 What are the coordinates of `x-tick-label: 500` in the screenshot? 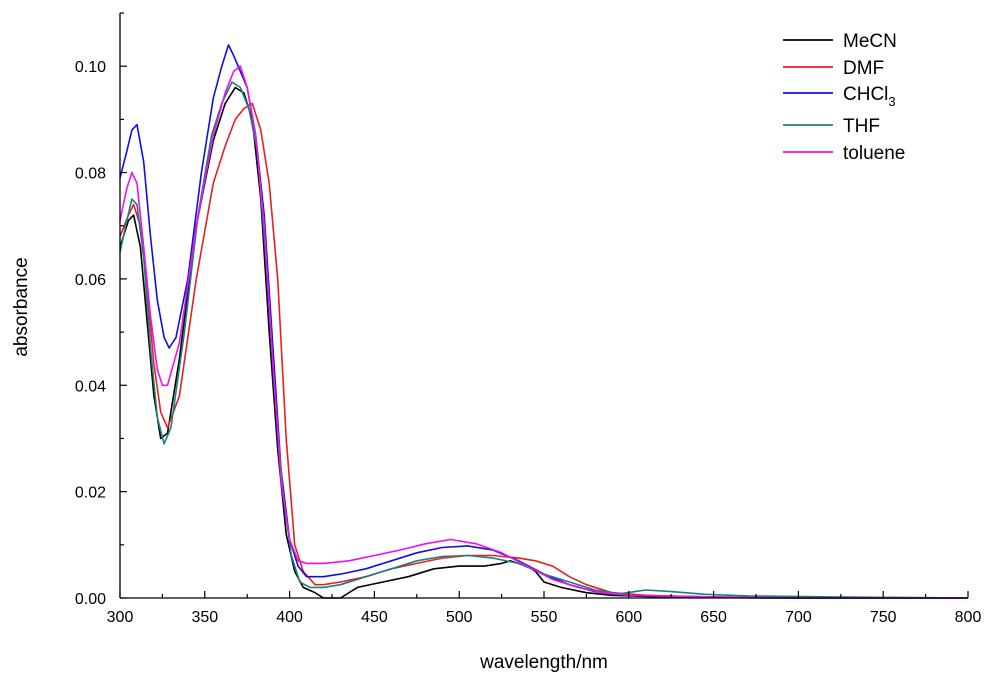 It's located at (459, 617).